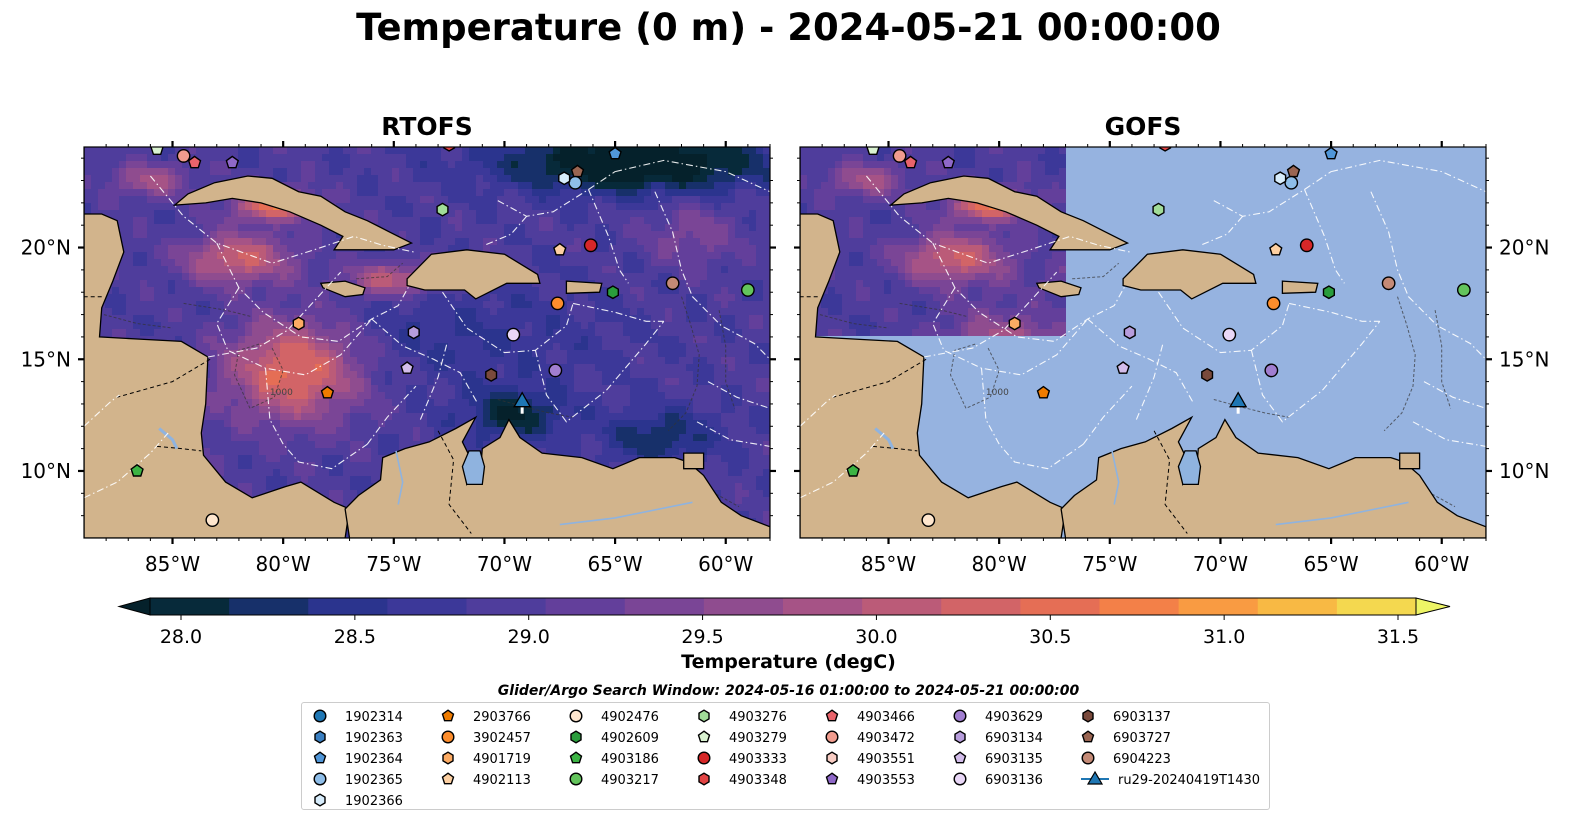  I want to click on colorbar-frame, so click(783, 606).